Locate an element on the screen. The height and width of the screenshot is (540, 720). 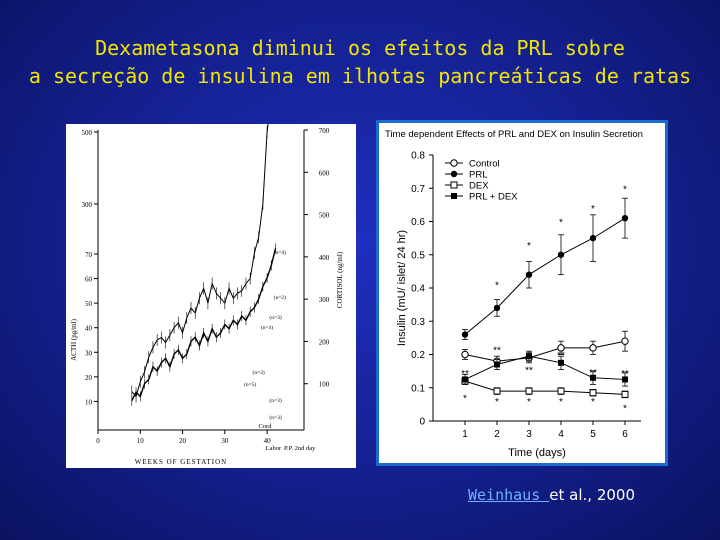
left-y-tick-label: 60 is located at coordinates (89, 280).